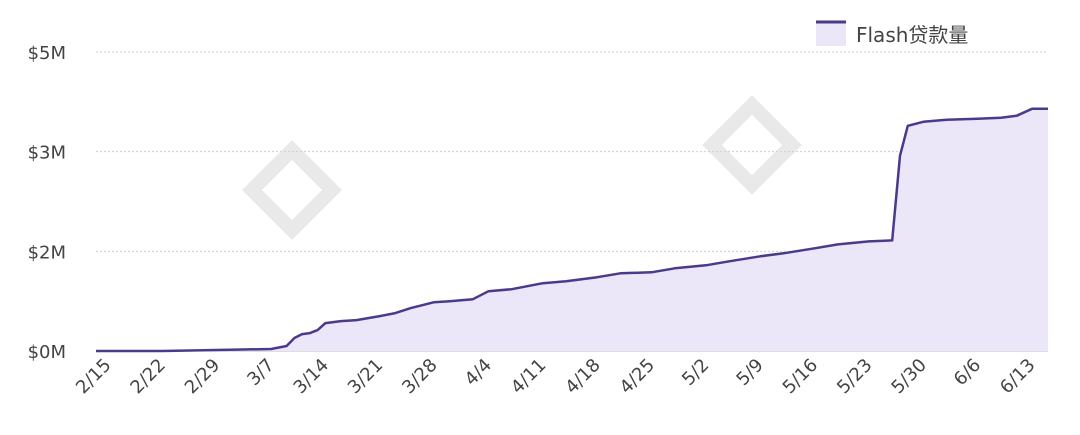  What do you see at coordinates (854, 376) in the screenshot?
I see `x-tick-label: 5/23` at bounding box center [854, 376].